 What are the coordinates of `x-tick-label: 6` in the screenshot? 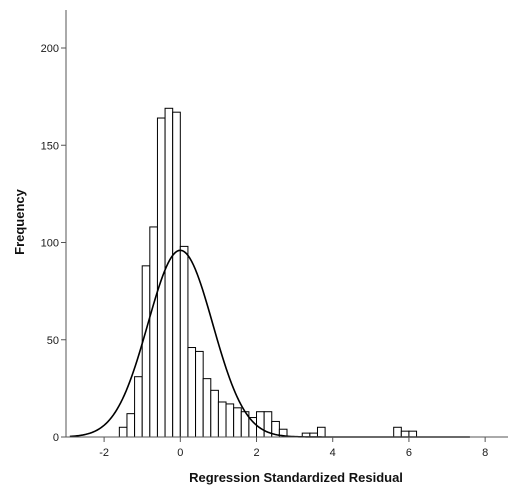 It's located at (409, 453).